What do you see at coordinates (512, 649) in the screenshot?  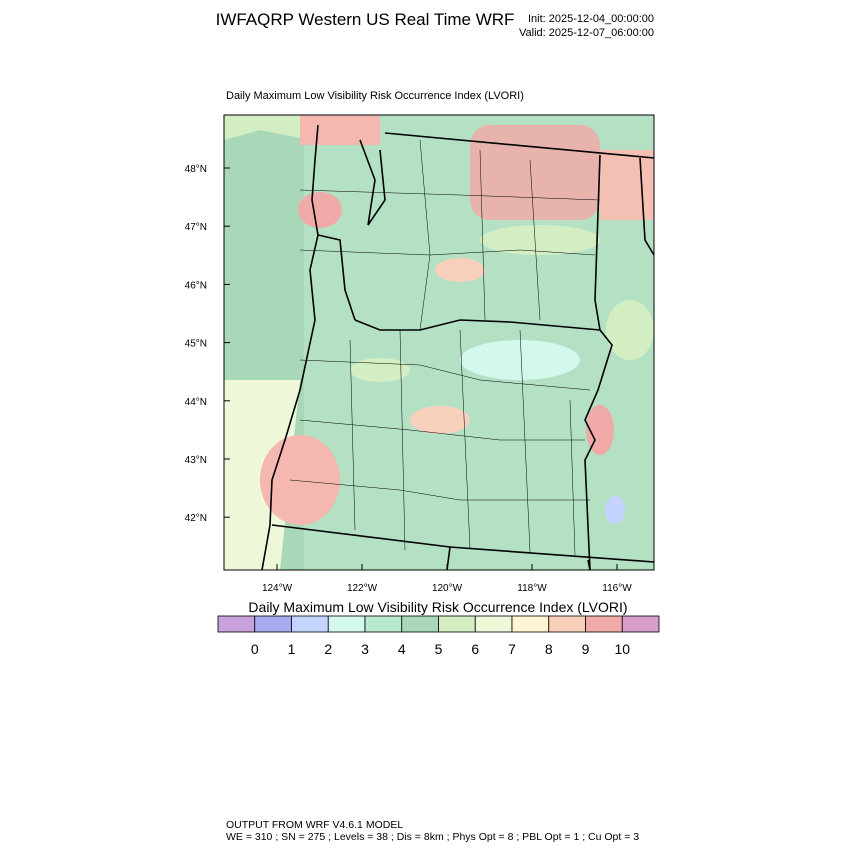 I see `colorbar-label: 7` at bounding box center [512, 649].